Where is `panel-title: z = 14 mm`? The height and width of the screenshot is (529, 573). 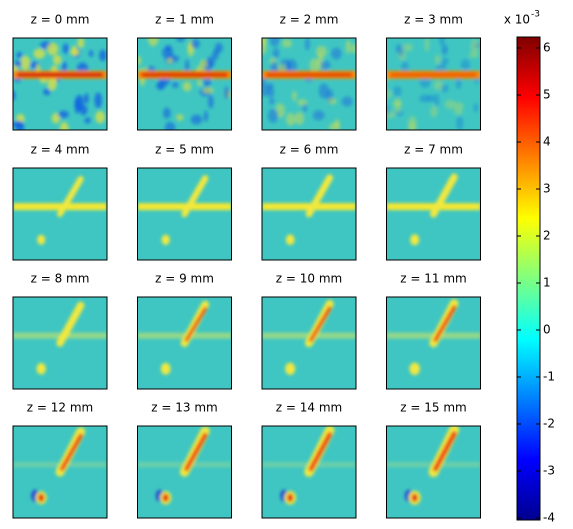 panel-title: z = 14 mm is located at coordinates (309, 408).